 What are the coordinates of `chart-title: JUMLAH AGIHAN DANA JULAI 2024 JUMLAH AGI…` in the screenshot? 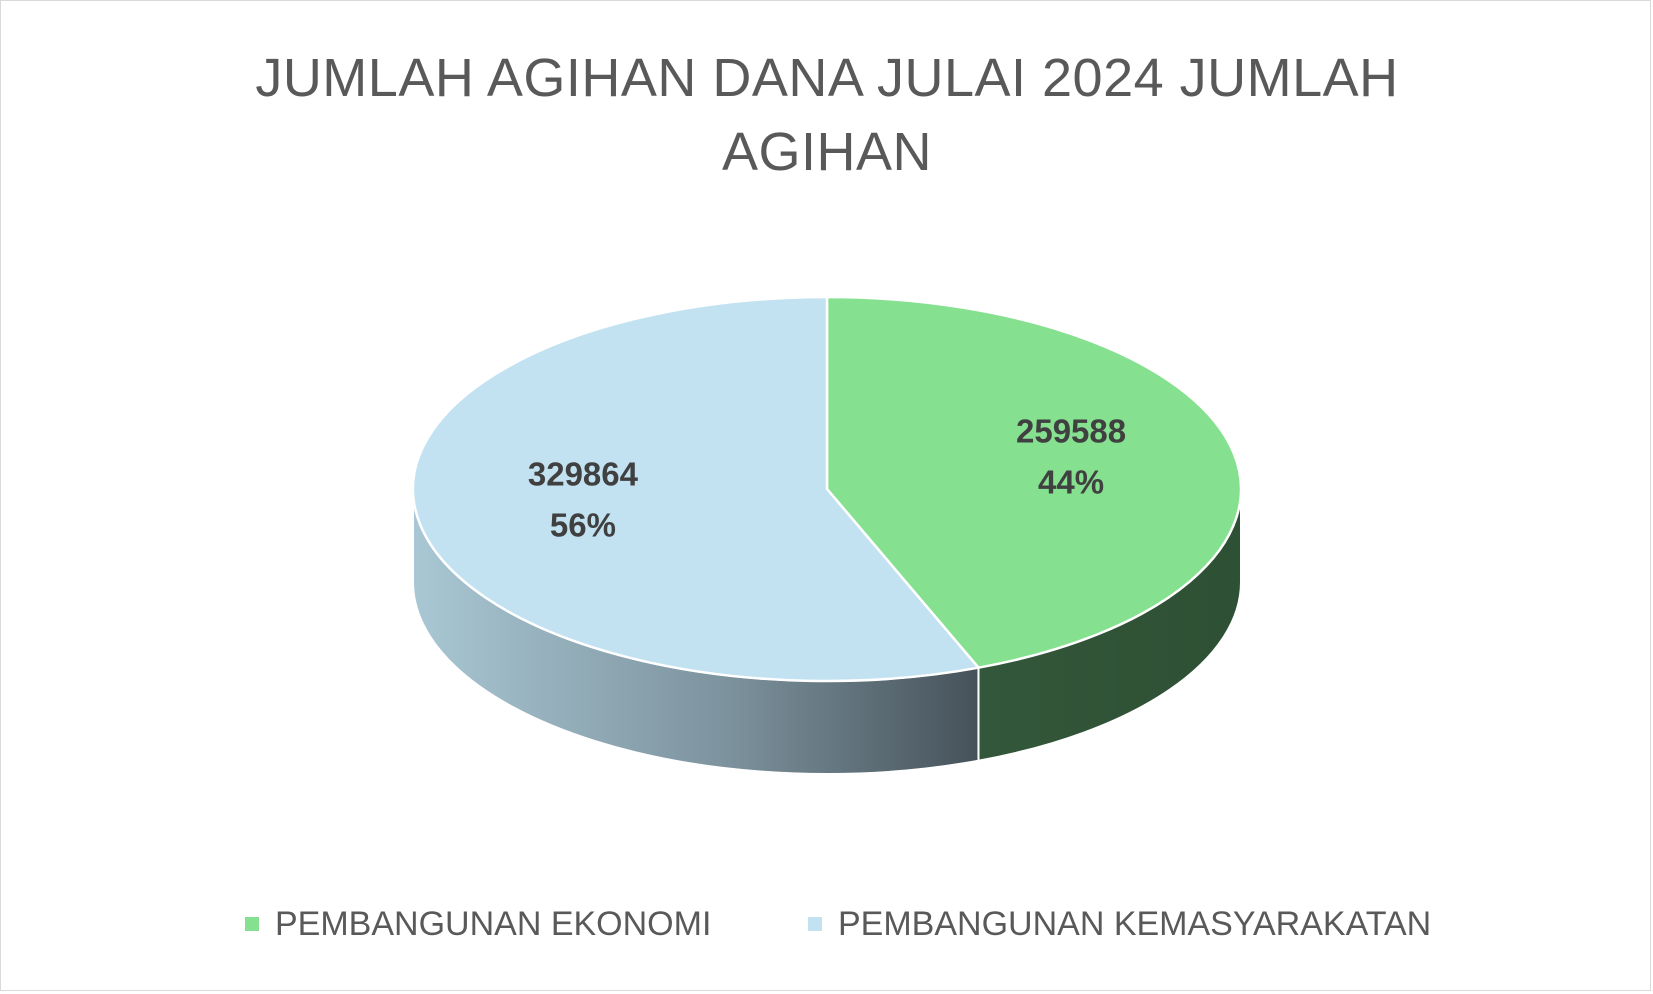 It's located at (827, 115).